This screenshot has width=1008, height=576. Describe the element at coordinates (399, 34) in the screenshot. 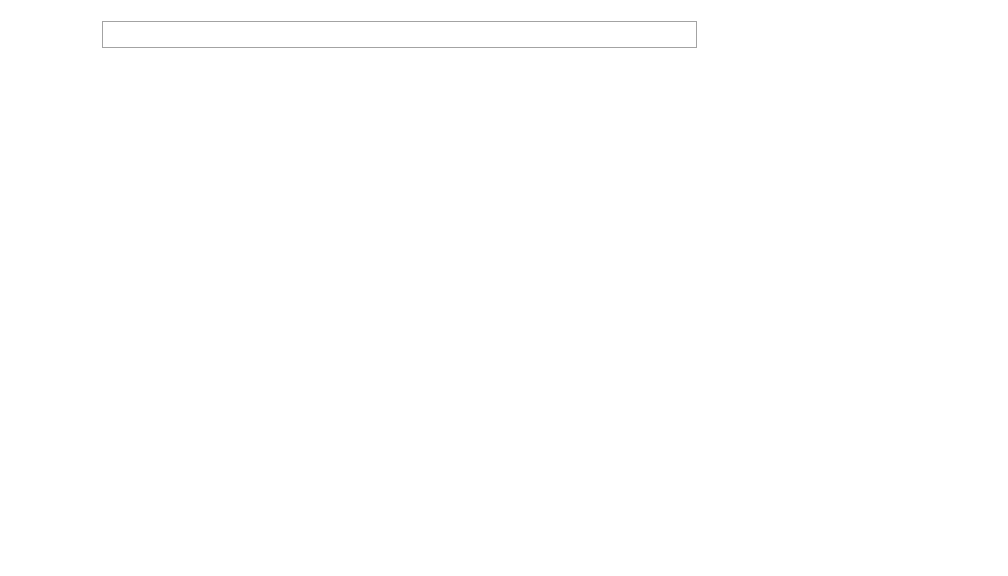

I see `fit-parameters-box` at that location.